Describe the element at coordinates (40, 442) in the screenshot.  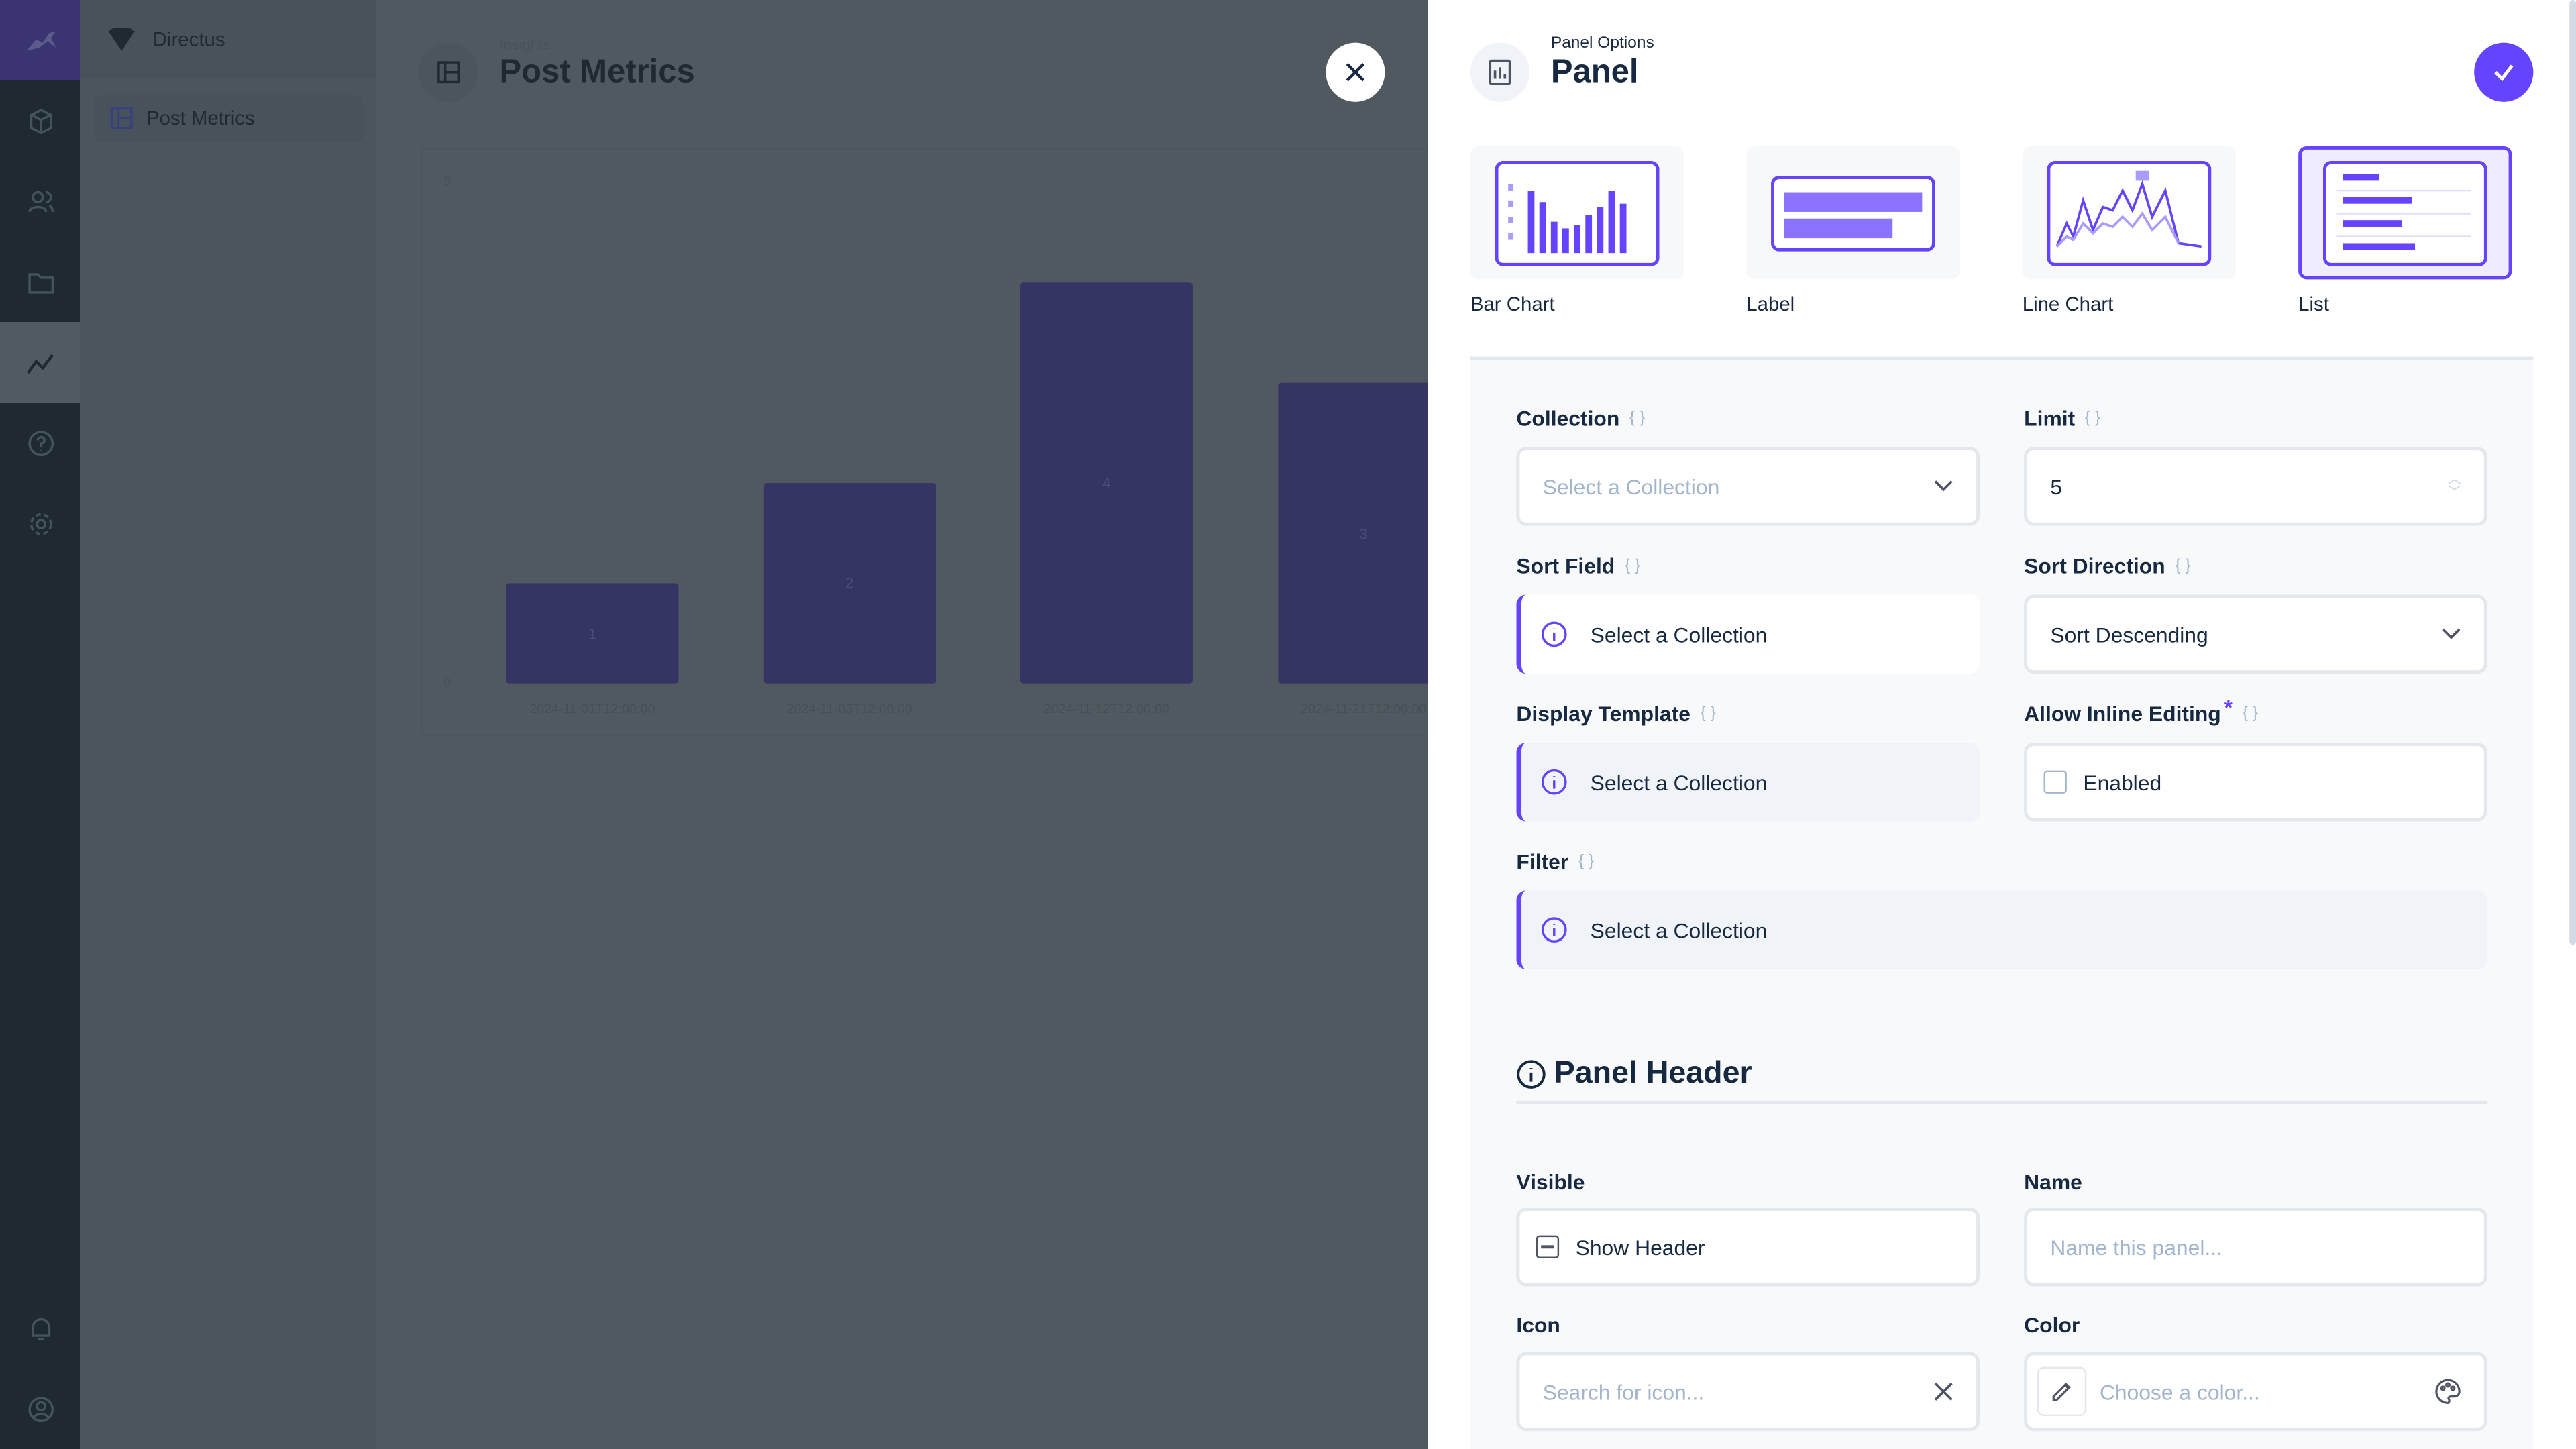
I see `help-icon` at that location.